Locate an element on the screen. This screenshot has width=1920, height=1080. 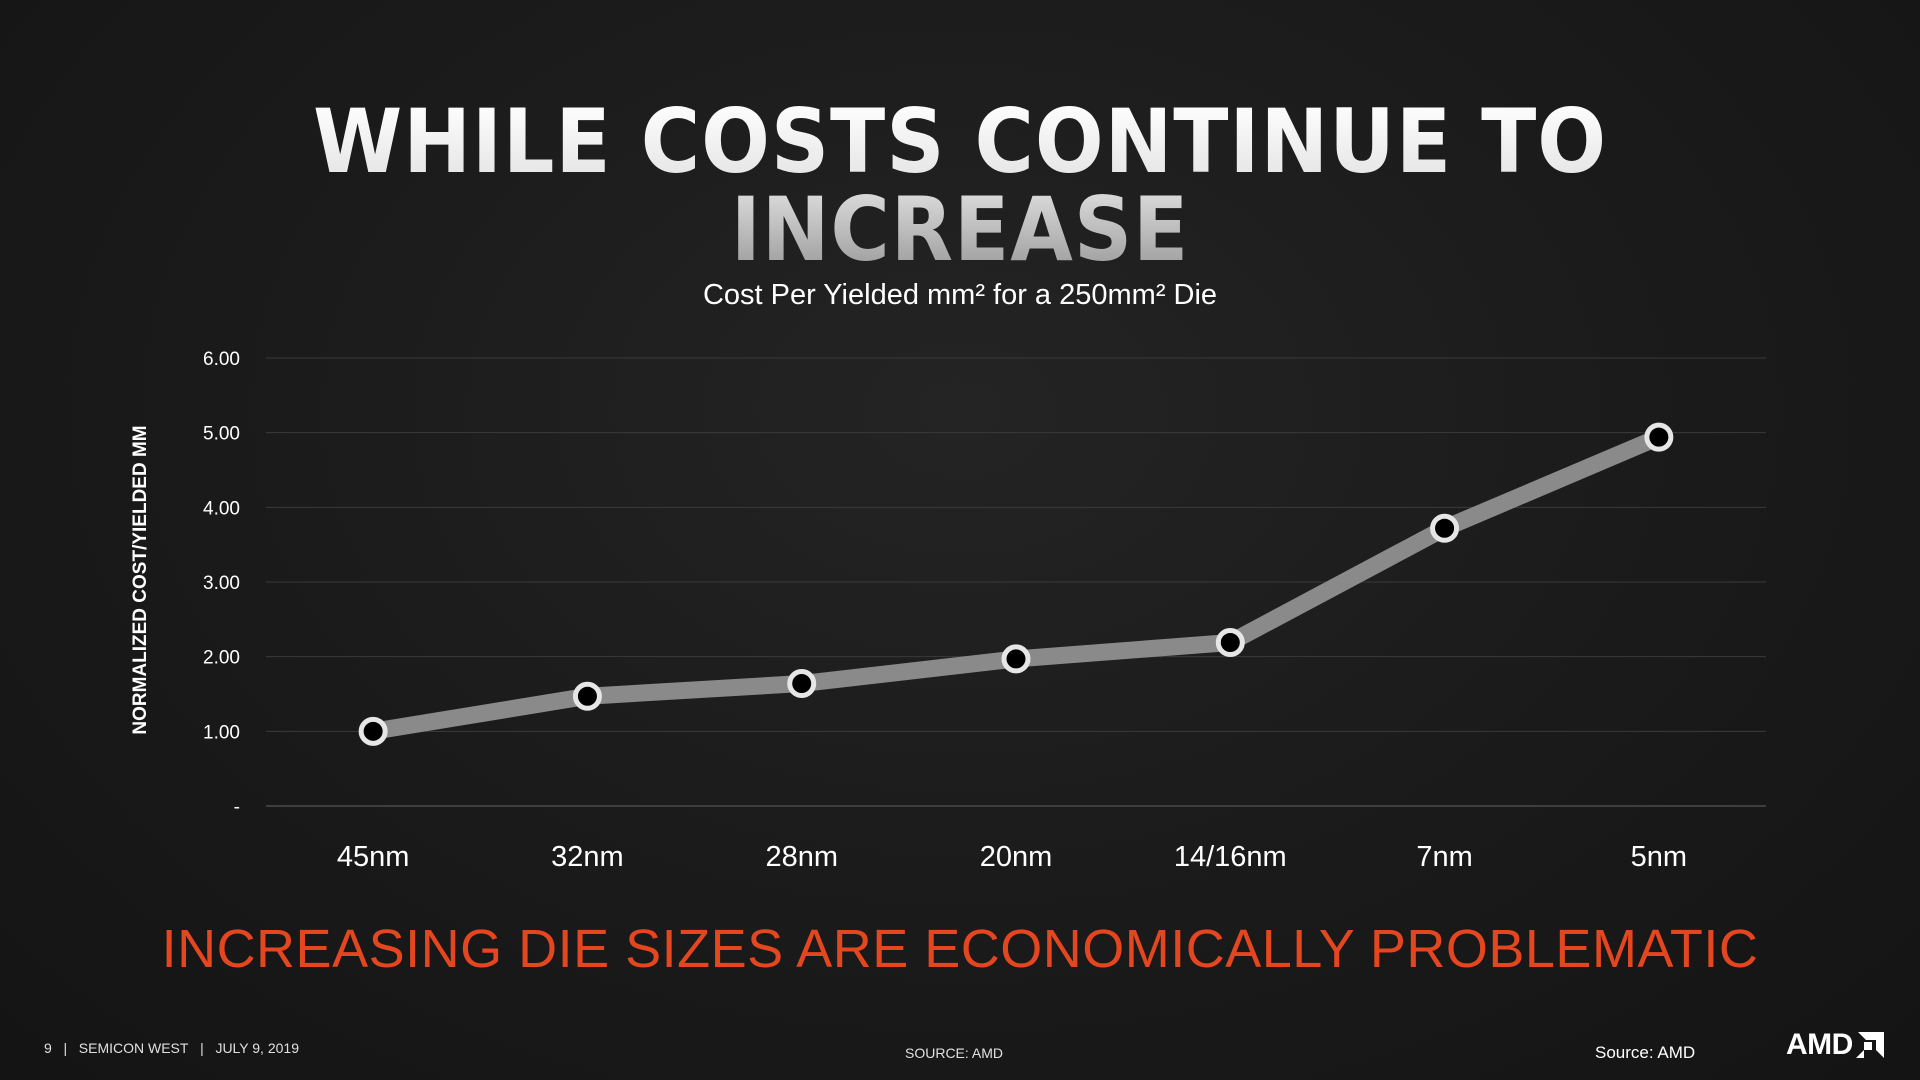
logo-text: AMD is located at coordinates (1819, 1044).